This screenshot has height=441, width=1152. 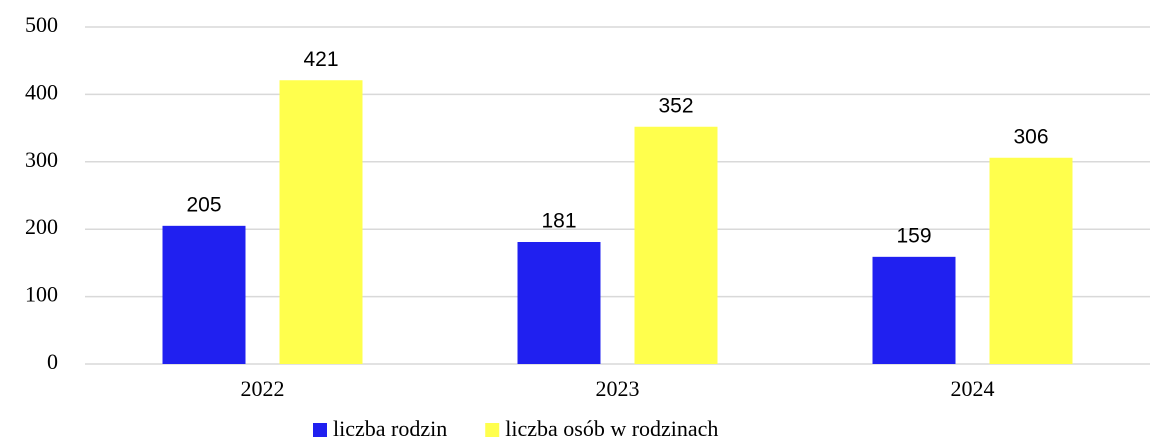 I want to click on data-label: 159, so click(x=913, y=235).